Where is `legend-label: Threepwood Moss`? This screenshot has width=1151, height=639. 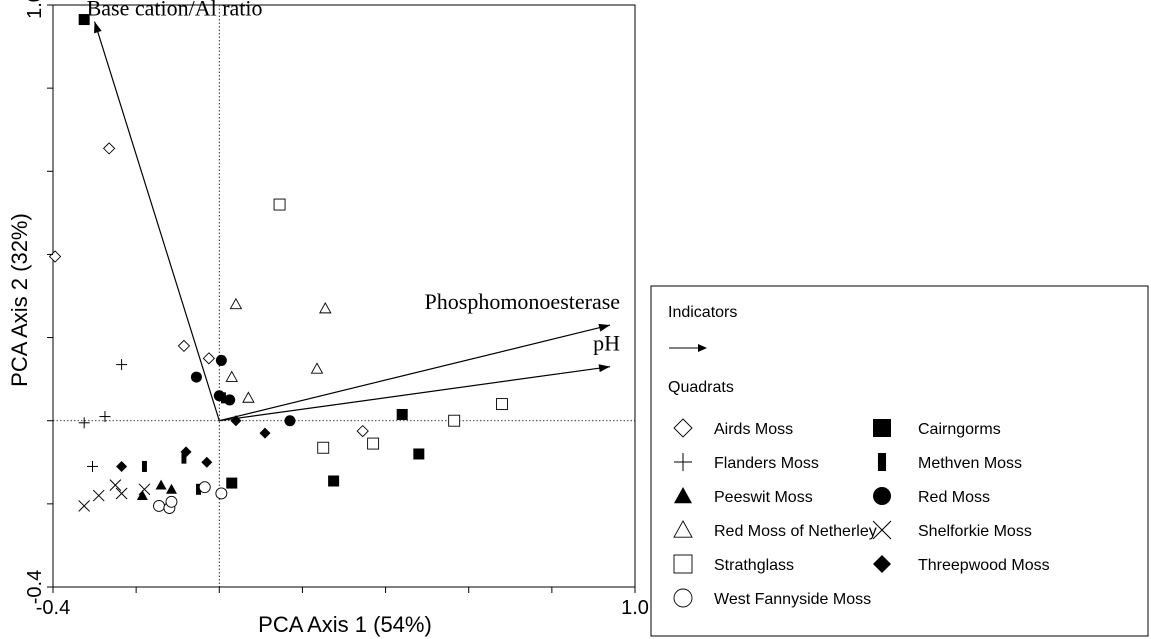 legend-label: Threepwood Moss is located at coordinates (984, 565).